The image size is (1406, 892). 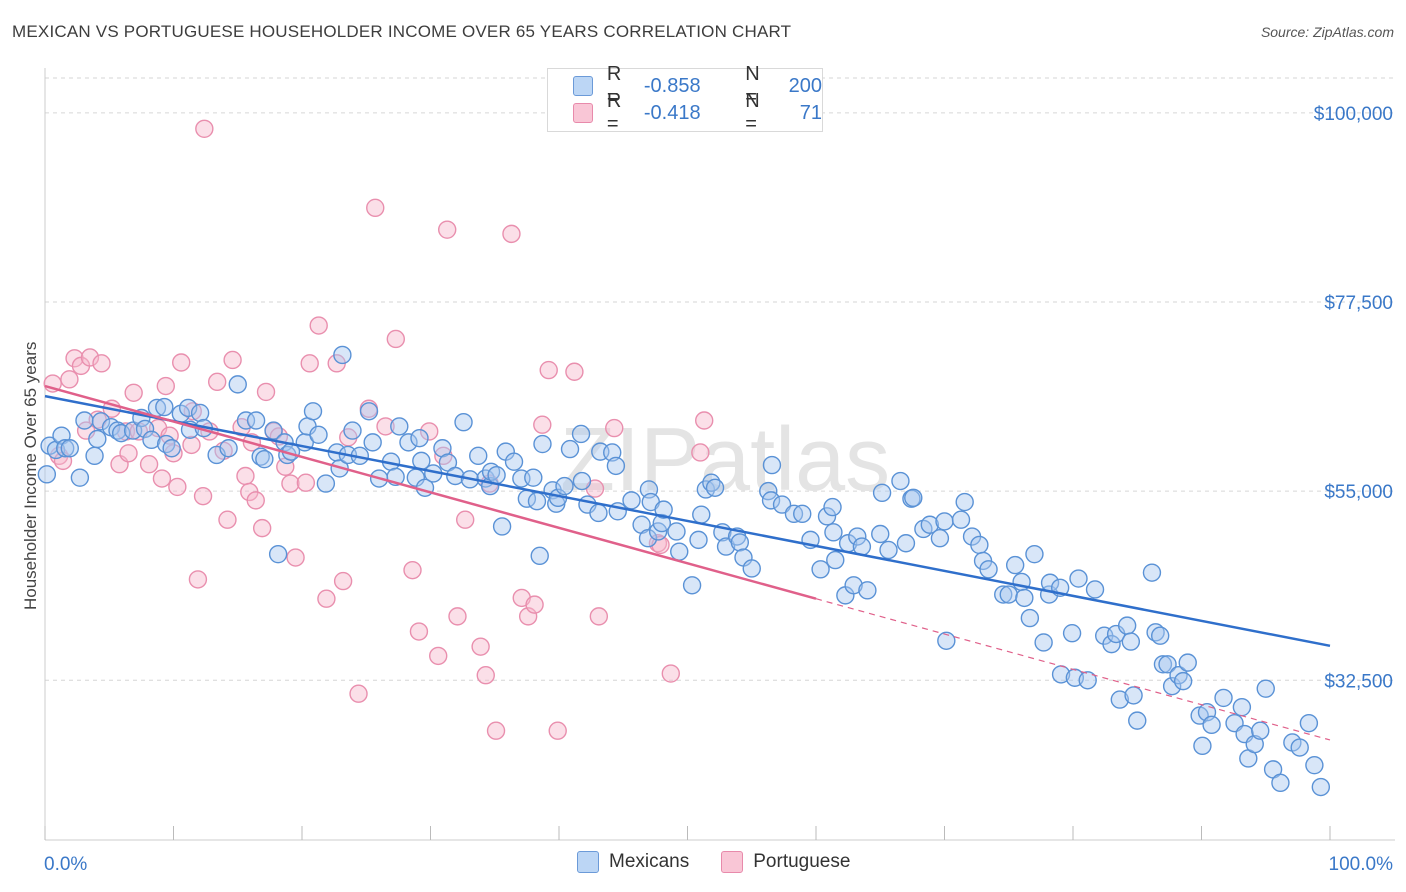 What do you see at coordinates (732, 862) in the screenshot?
I see `portuguese-swatch` at bounding box center [732, 862].